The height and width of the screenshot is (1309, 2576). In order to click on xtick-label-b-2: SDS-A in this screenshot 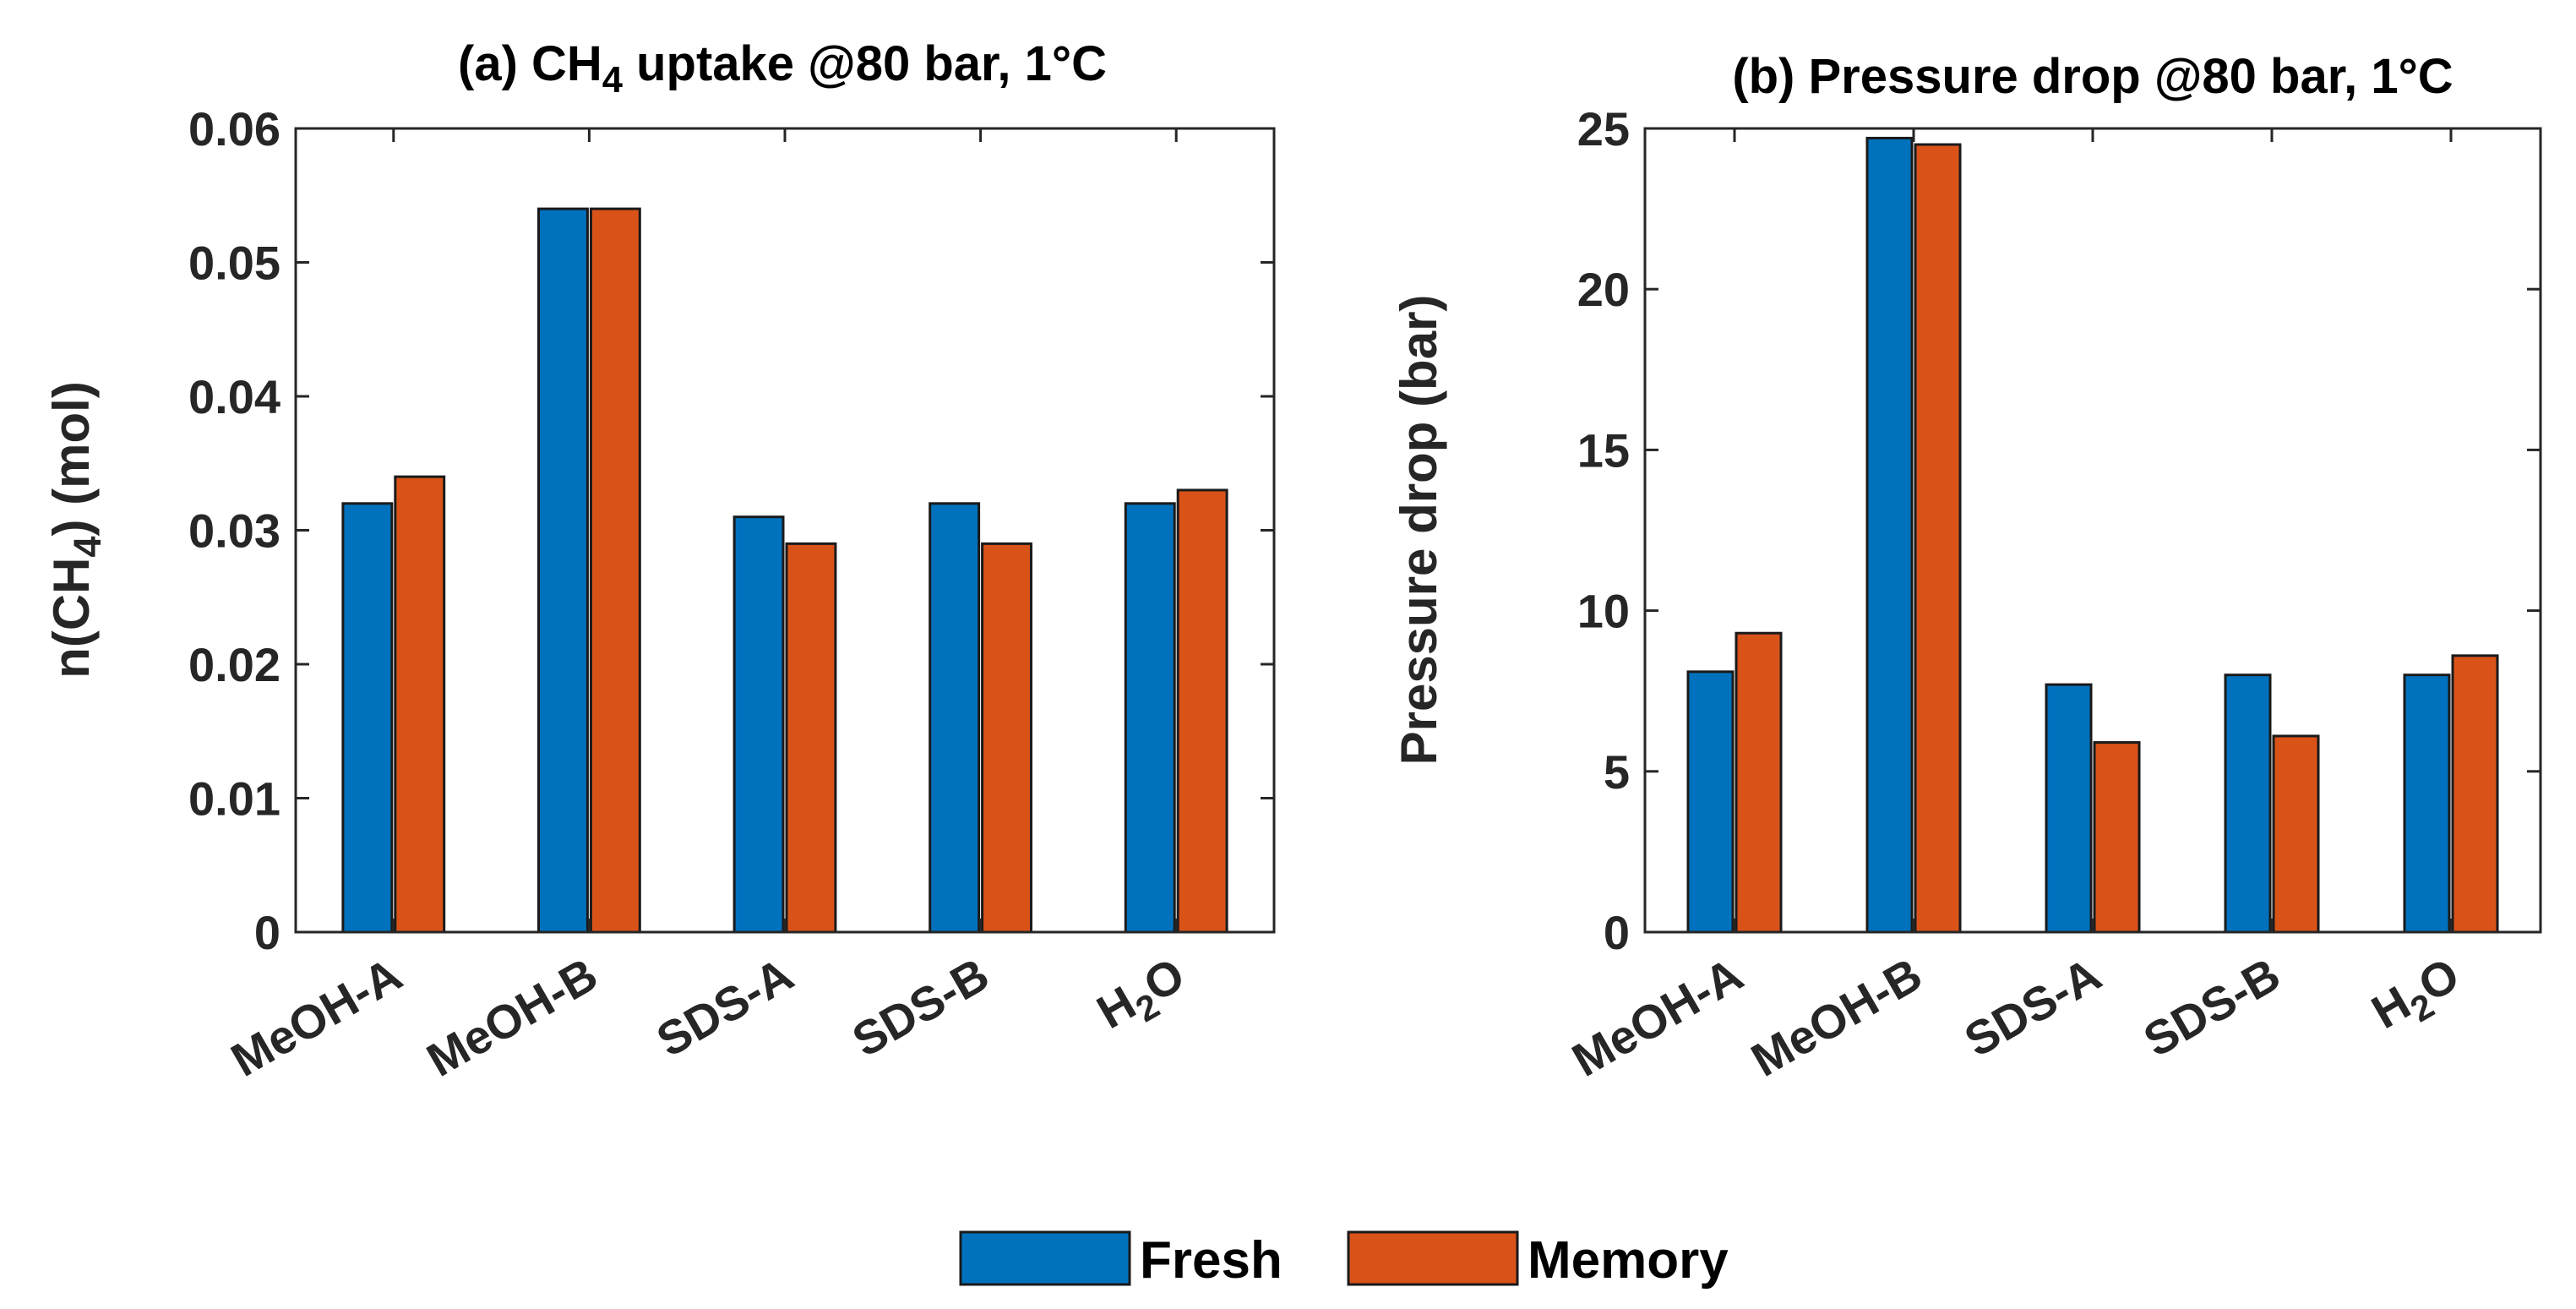, I will do `click(2033, 1007)`.